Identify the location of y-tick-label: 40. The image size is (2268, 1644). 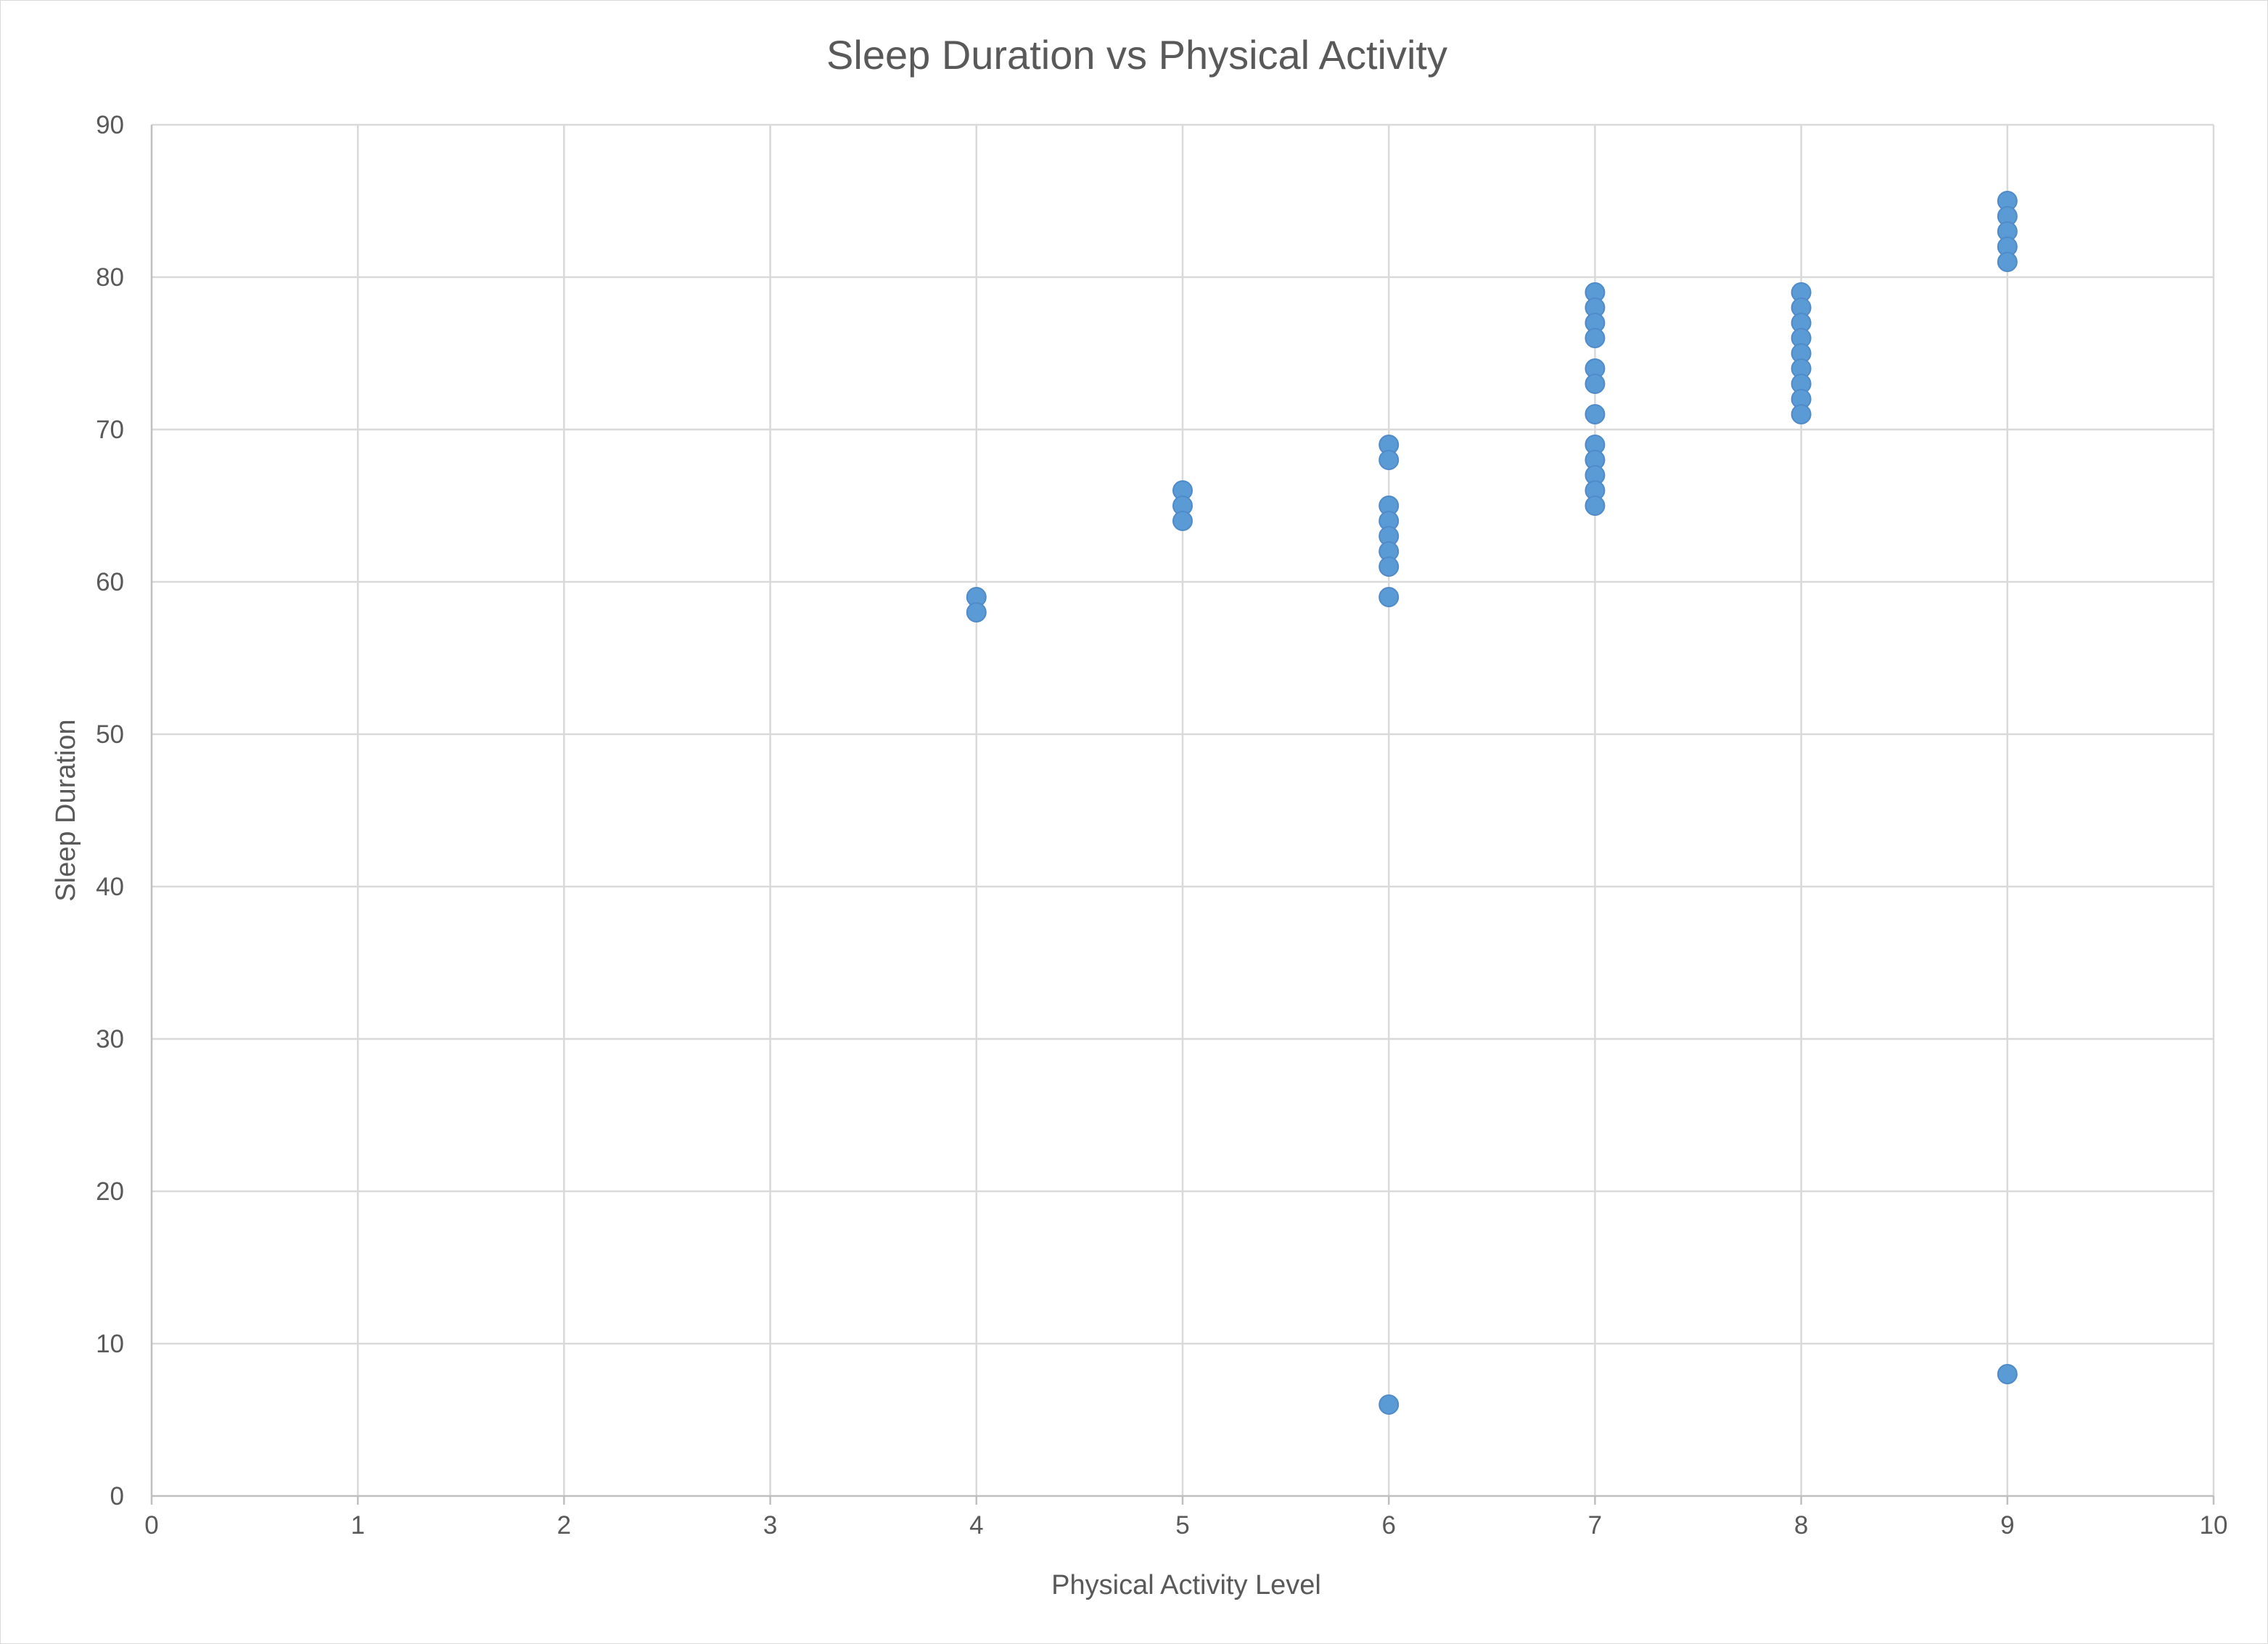
(110, 887).